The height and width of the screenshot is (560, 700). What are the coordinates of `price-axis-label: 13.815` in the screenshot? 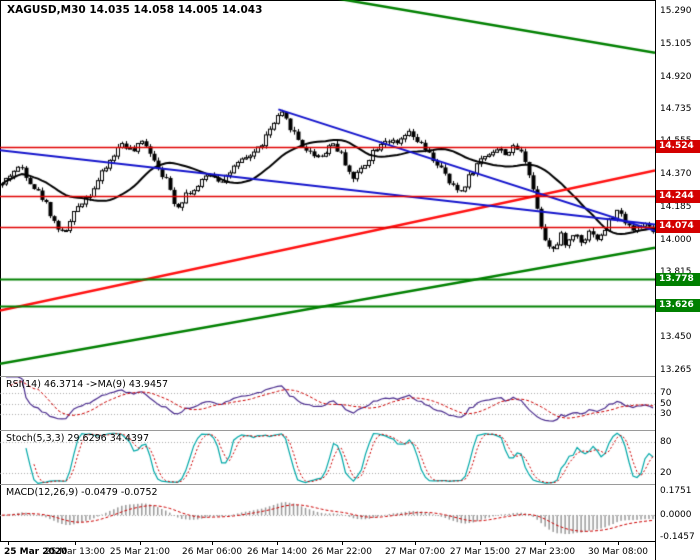 It's located at (676, 272).